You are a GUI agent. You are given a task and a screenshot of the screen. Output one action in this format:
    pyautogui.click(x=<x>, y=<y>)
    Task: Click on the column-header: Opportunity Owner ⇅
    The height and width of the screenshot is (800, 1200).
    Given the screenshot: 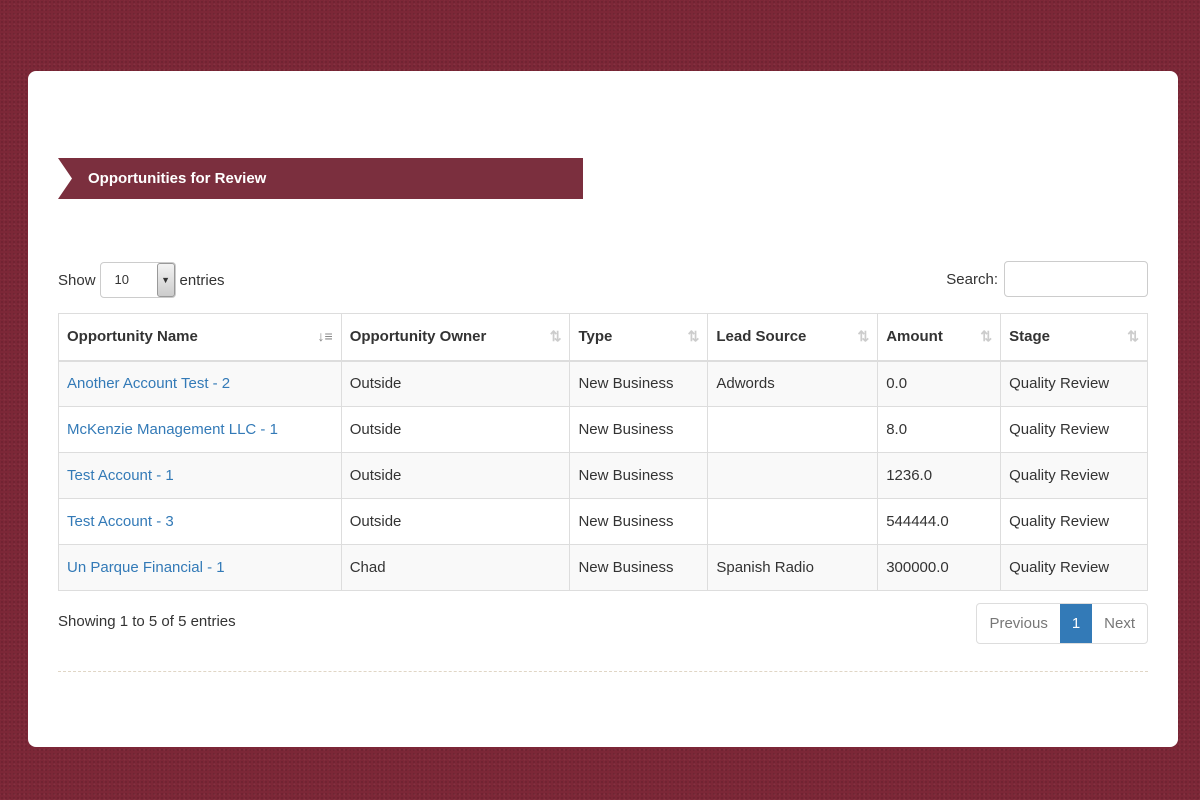 What is the action you would take?
    pyautogui.click(x=455, y=337)
    